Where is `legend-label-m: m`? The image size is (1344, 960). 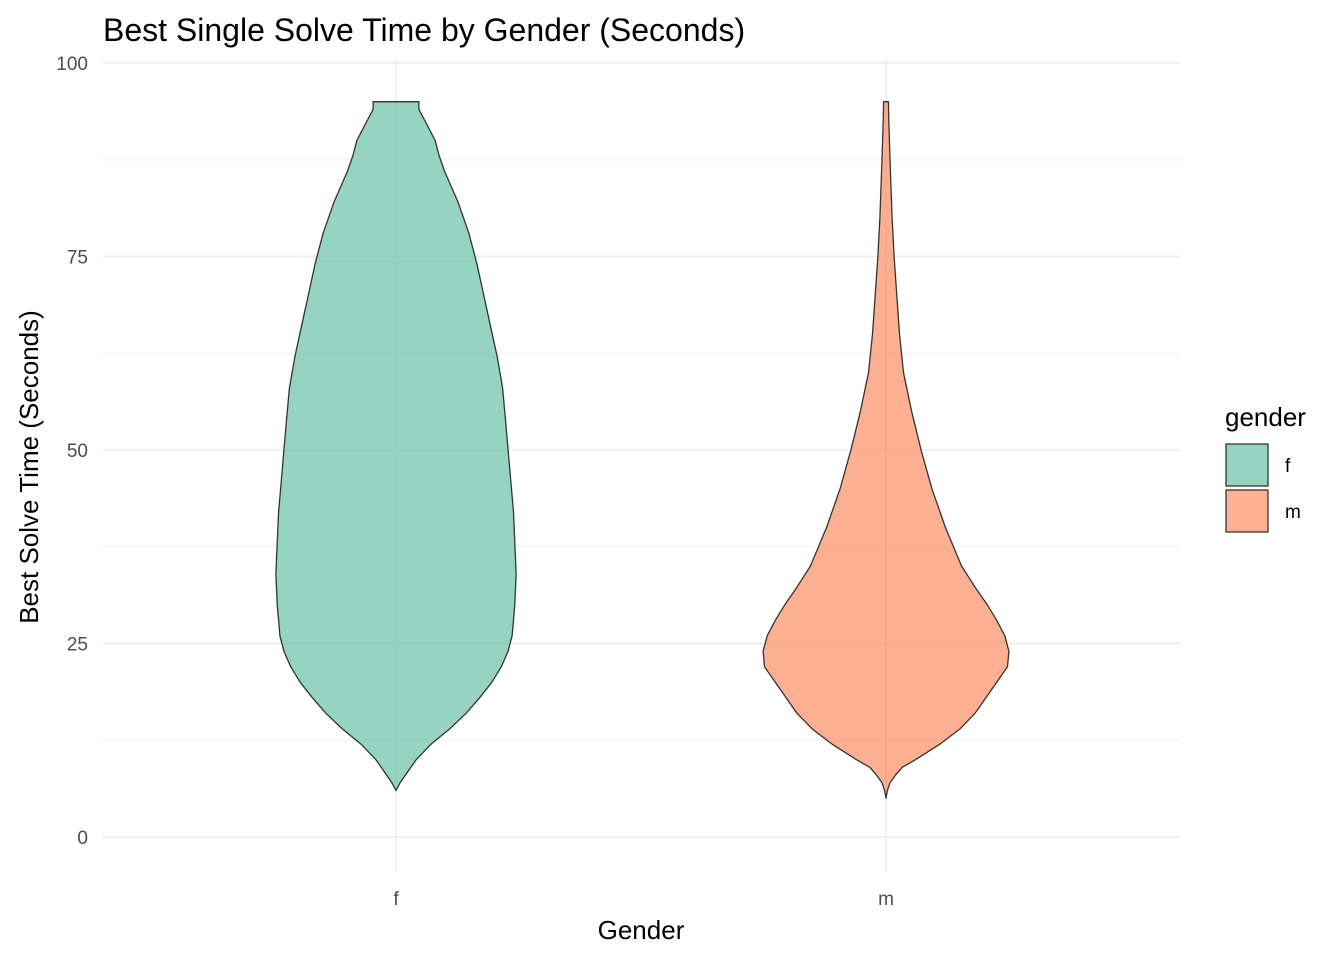
legend-label-m: m is located at coordinates (1293, 512).